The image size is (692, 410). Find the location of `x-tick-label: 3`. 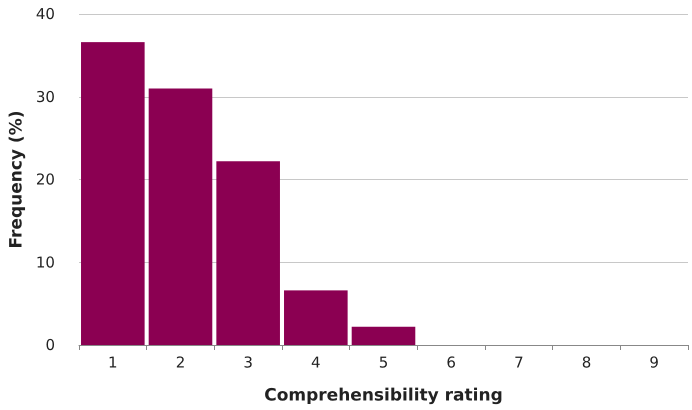

x-tick-label: 3 is located at coordinates (248, 363).